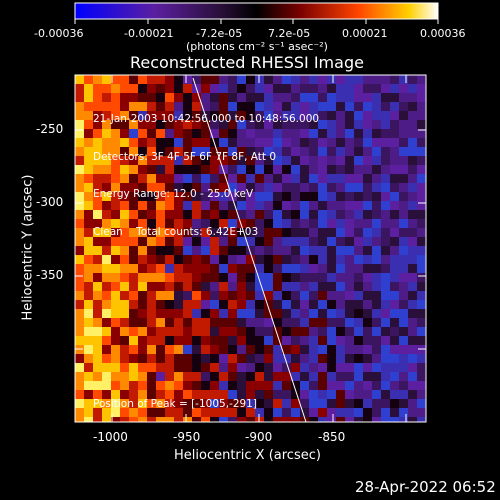  What do you see at coordinates (110, 437) in the screenshot?
I see `x-tick-label: -1000` at bounding box center [110, 437].